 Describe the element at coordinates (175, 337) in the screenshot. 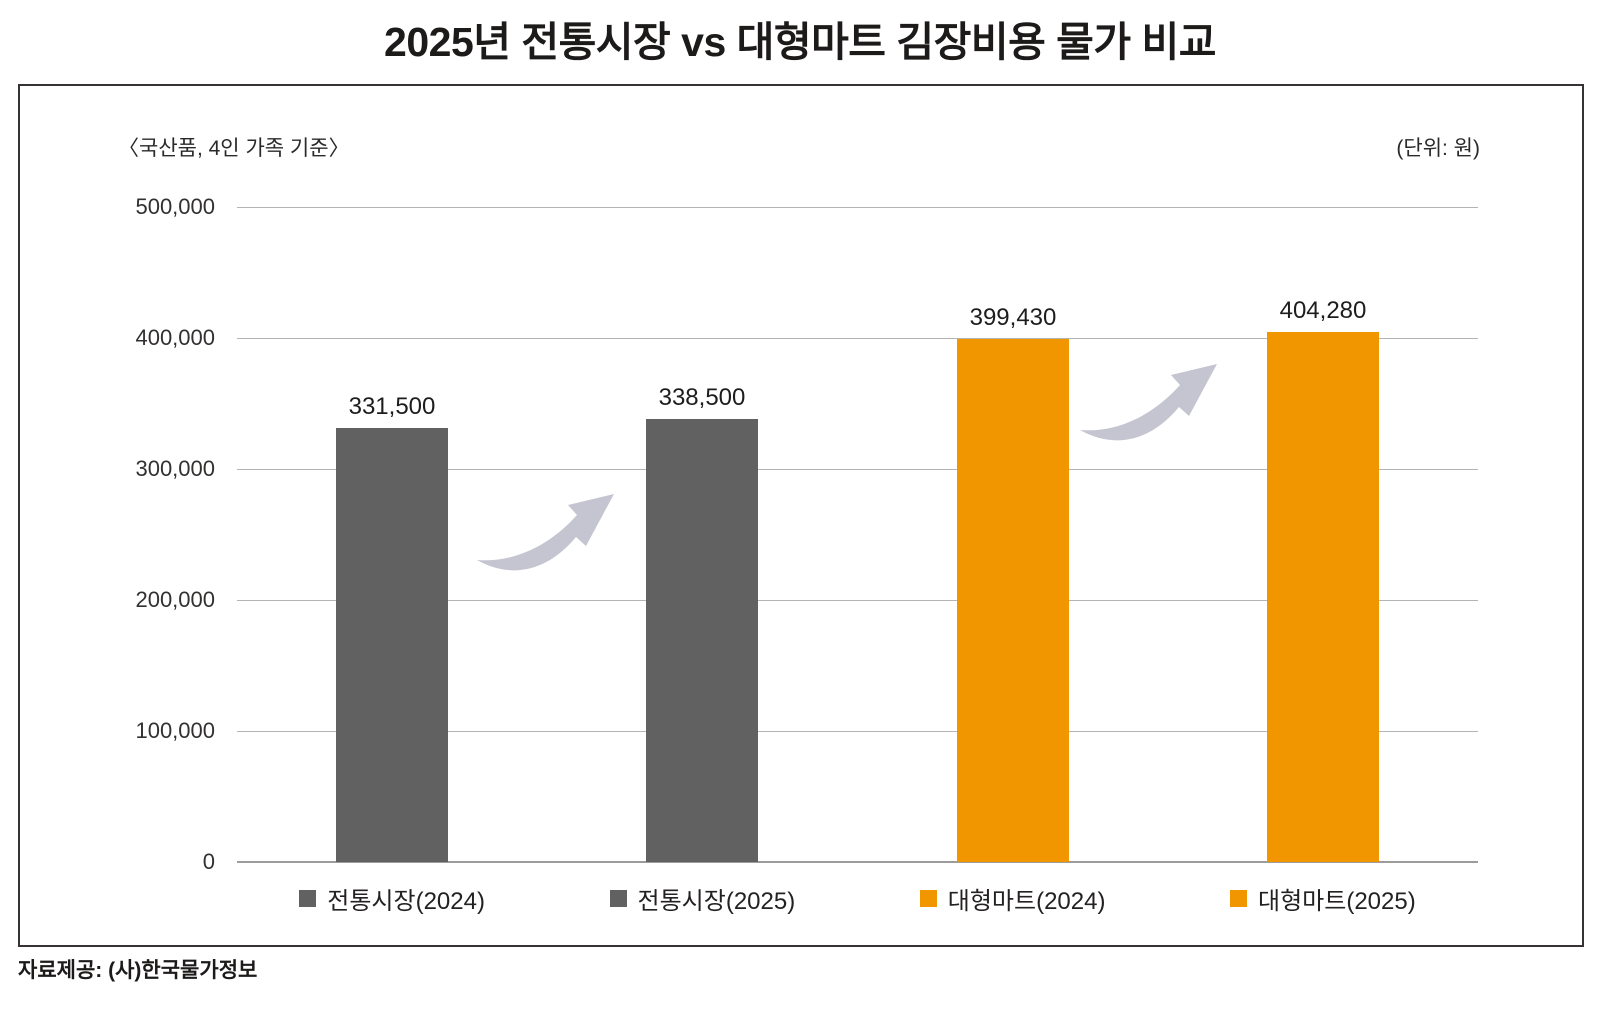

I see `y-axis-tick-label: 400,000` at that location.